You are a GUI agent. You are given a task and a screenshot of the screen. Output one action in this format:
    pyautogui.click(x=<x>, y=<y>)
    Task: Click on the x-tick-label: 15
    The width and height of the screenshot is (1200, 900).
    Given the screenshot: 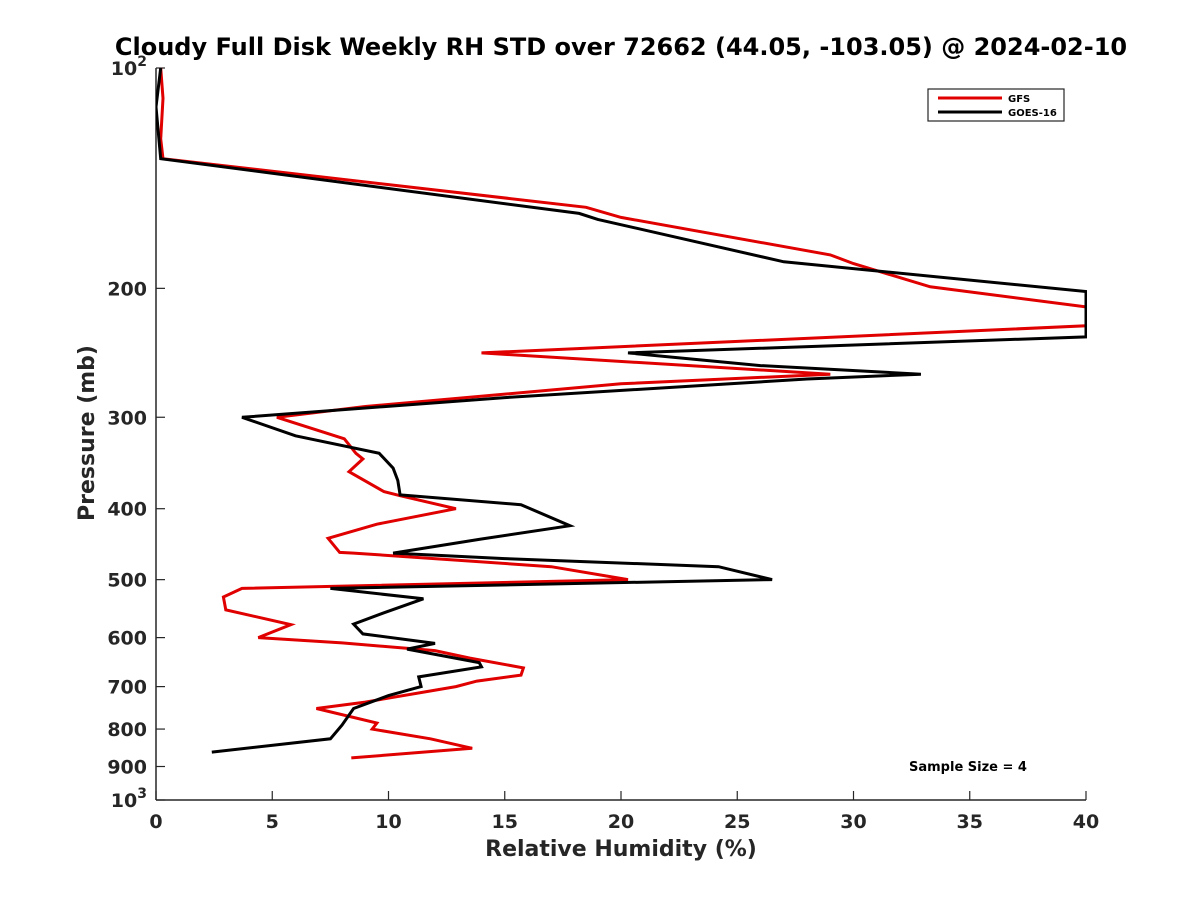 What is the action you would take?
    pyautogui.click(x=505, y=822)
    